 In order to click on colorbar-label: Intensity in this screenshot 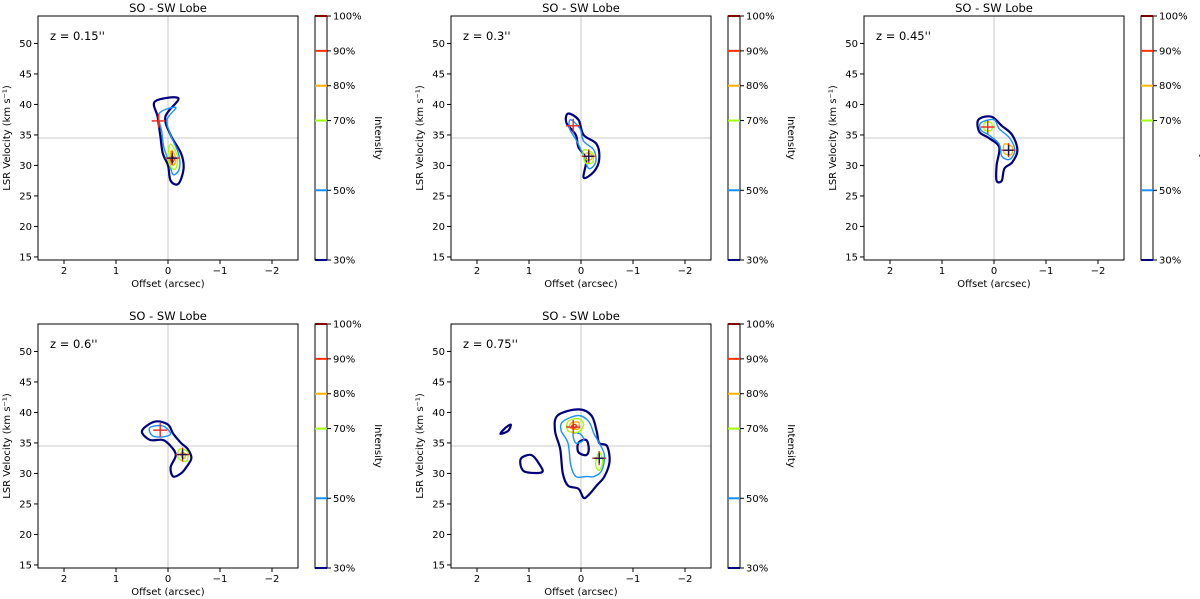, I will do `click(790, 138)`.